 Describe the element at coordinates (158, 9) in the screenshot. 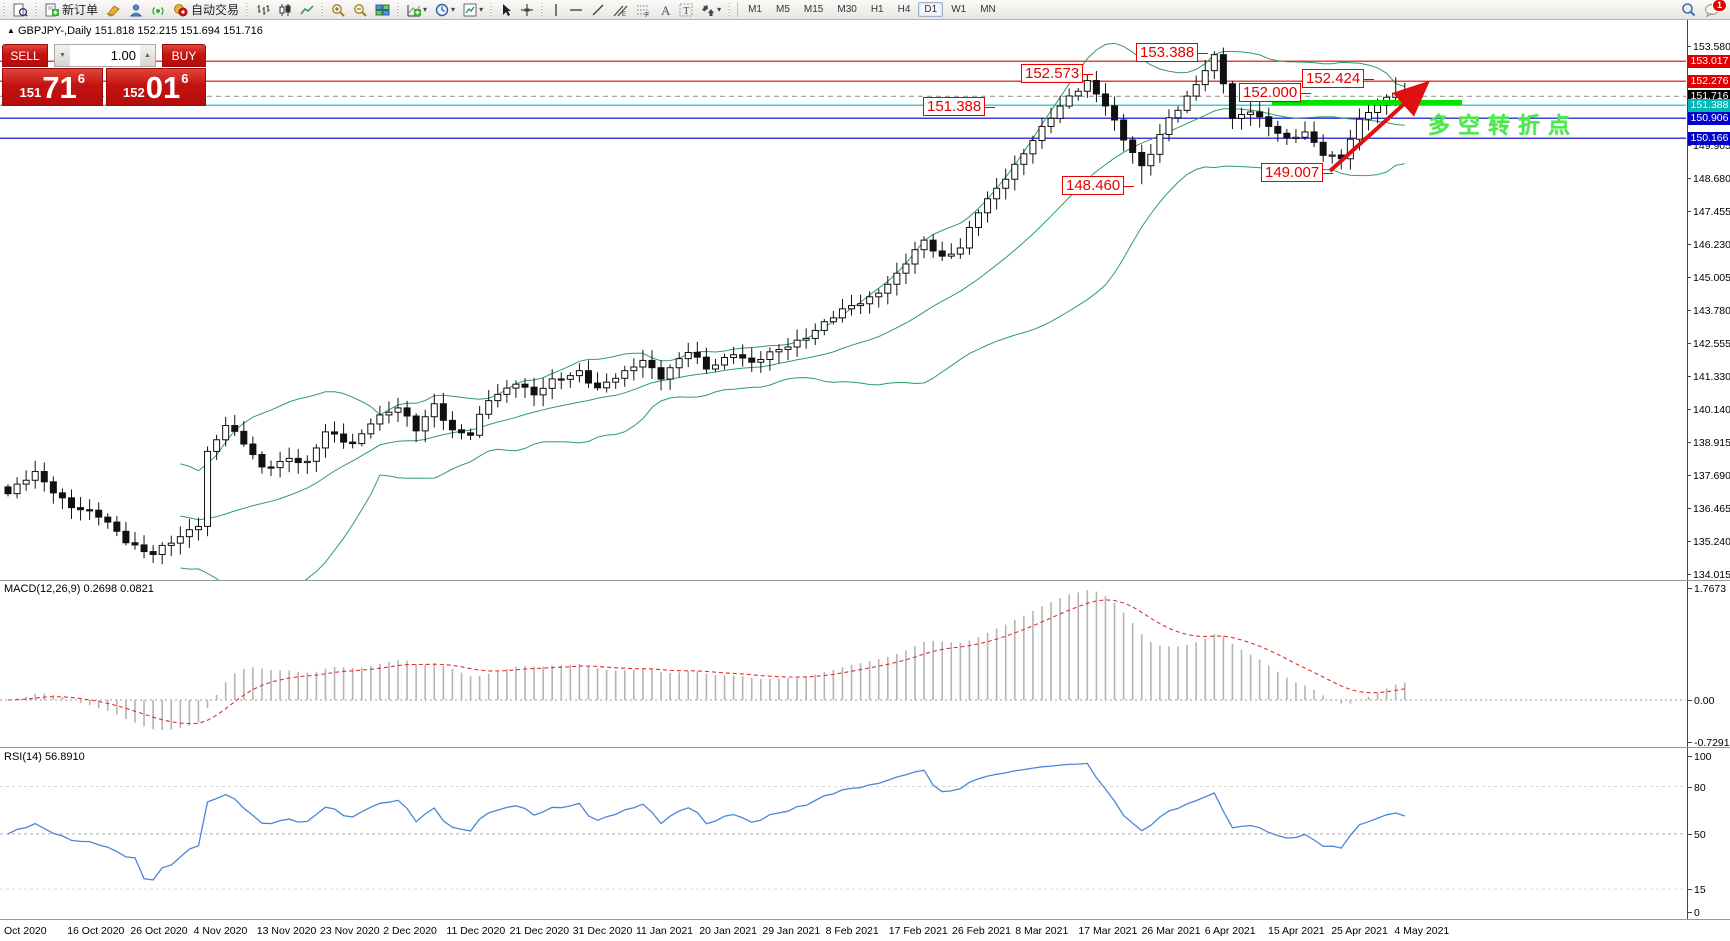

I see `broadcast-button` at that location.